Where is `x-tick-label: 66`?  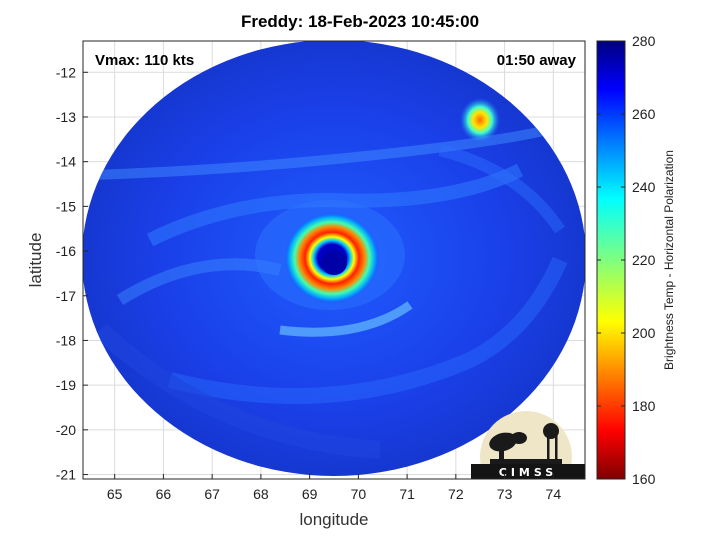
x-tick-label: 66 is located at coordinates (164, 494).